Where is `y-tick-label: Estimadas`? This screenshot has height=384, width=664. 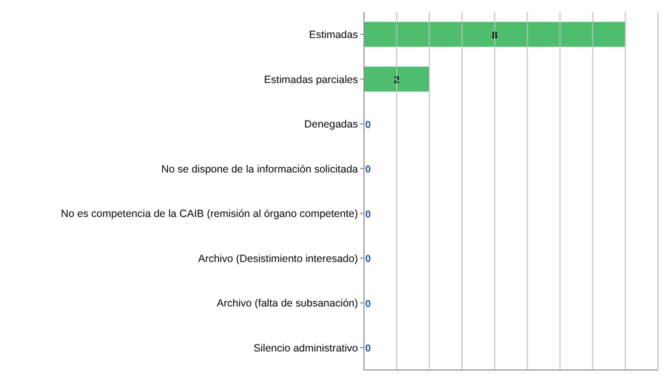
y-tick-label: Estimadas is located at coordinates (333, 35).